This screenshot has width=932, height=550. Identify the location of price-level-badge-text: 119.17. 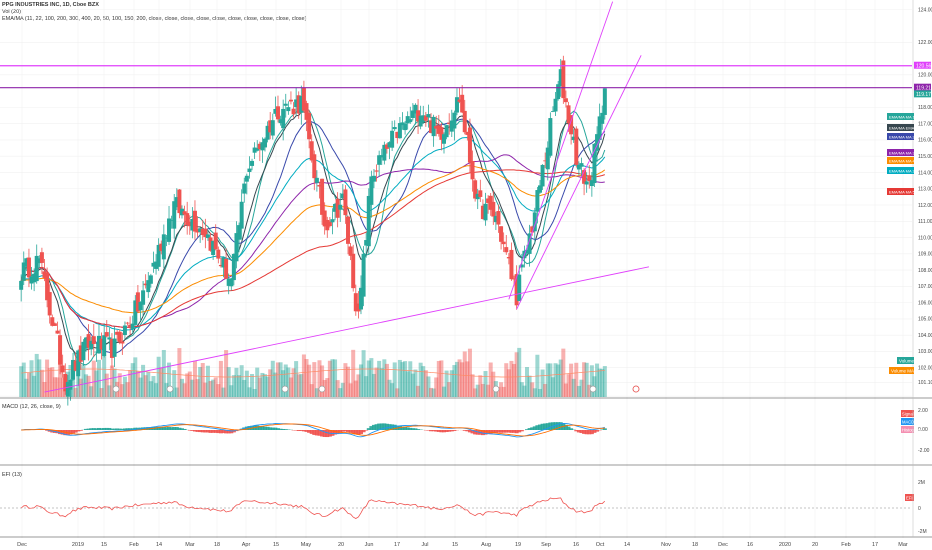
(923, 95).